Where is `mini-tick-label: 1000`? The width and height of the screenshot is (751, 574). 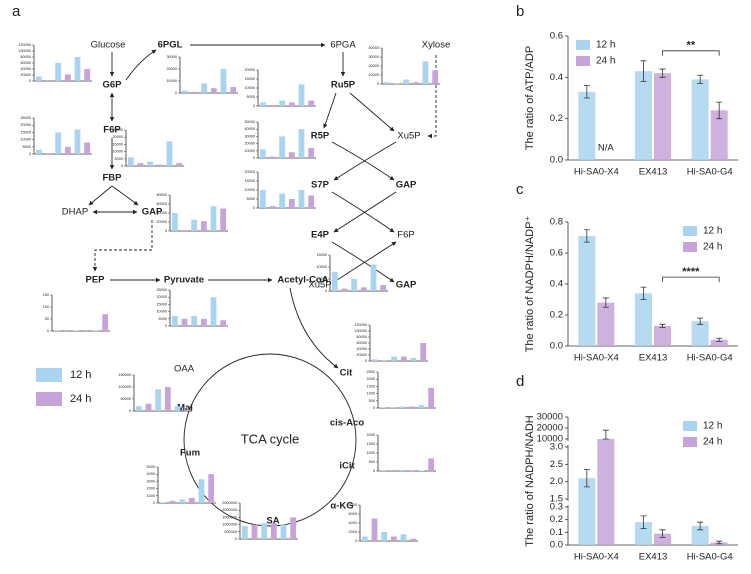 mini-tick-label: 1000 is located at coordinates (371, 453).